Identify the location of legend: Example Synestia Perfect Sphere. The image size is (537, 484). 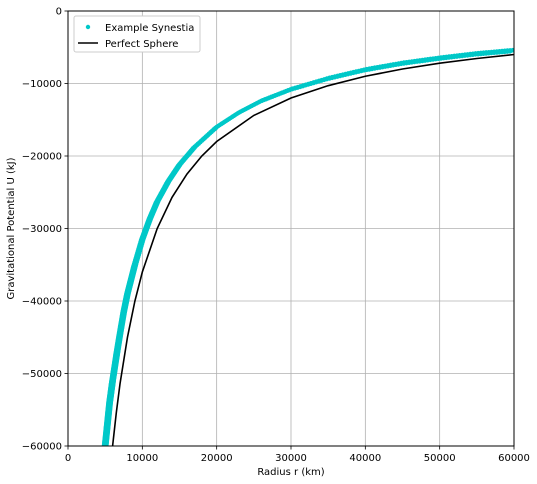
(137, 34).